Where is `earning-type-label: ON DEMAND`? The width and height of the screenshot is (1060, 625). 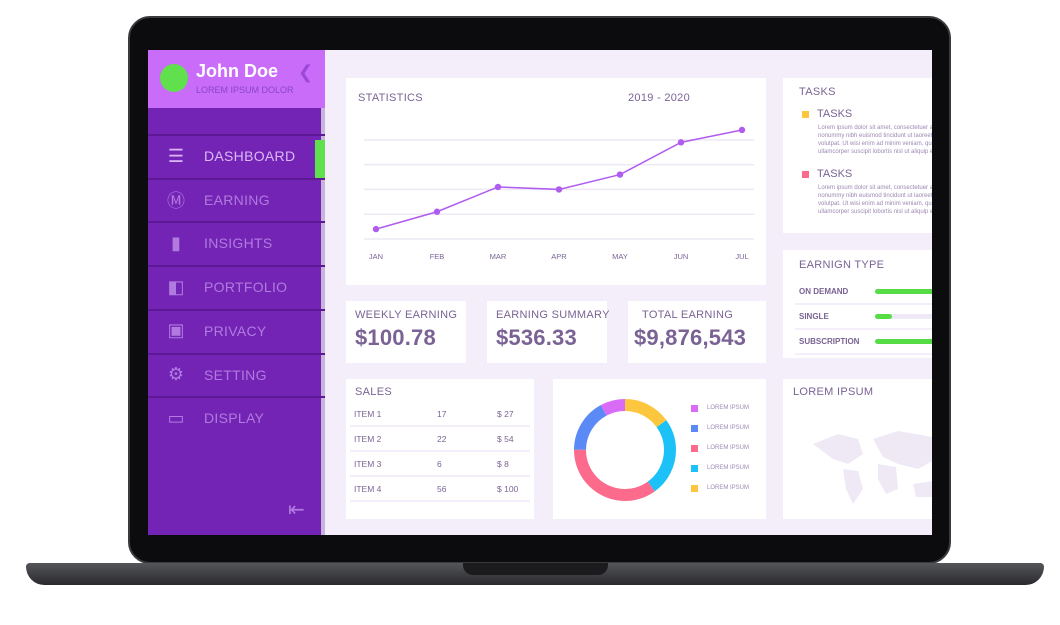
earning-type-label: ON DEMAND is located at coordinates (824, 291).